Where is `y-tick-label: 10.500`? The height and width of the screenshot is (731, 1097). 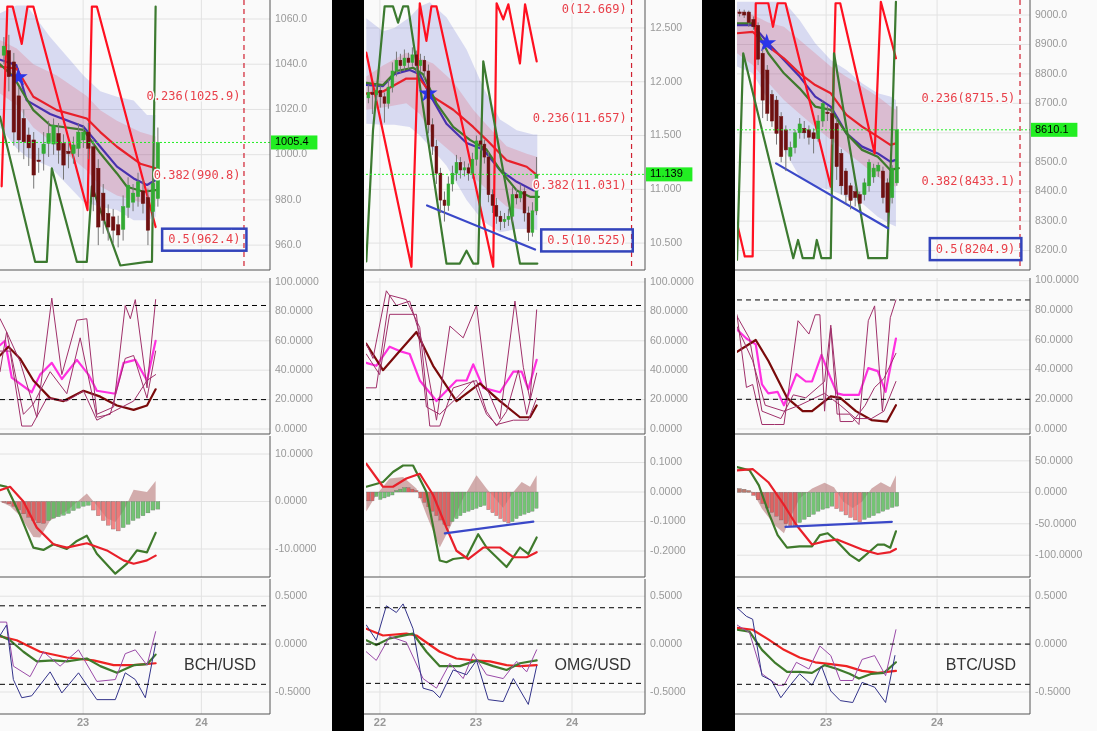
y-tick-label: 10.500 is located at coordinates (666, 241).